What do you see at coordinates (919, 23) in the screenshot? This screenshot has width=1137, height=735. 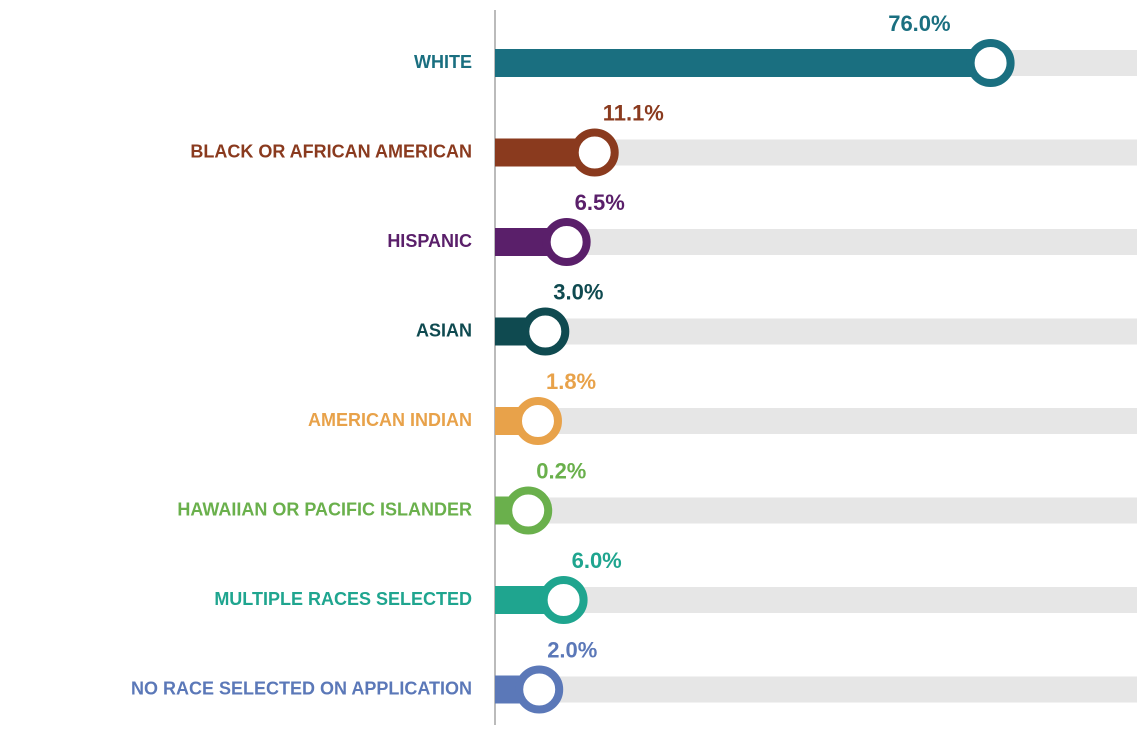 I see `value-label: 76.0%` at bounding box center [919, 23].